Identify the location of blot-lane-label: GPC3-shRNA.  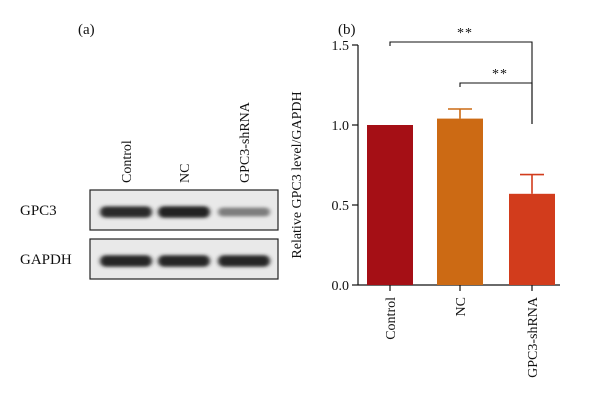
(245, 142).